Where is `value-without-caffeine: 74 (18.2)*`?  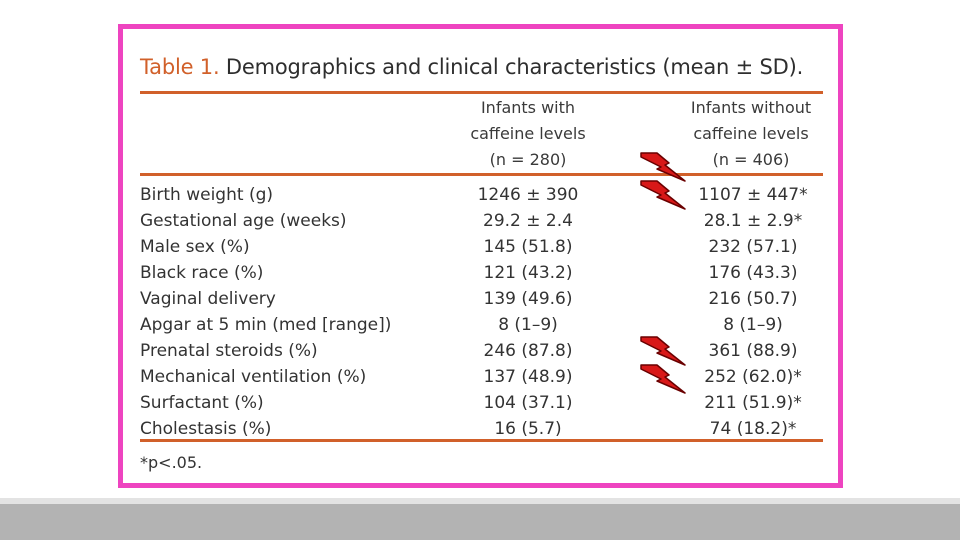
value-without-caffeine: 74 (18.2)* is located at coordinates (753, 429).